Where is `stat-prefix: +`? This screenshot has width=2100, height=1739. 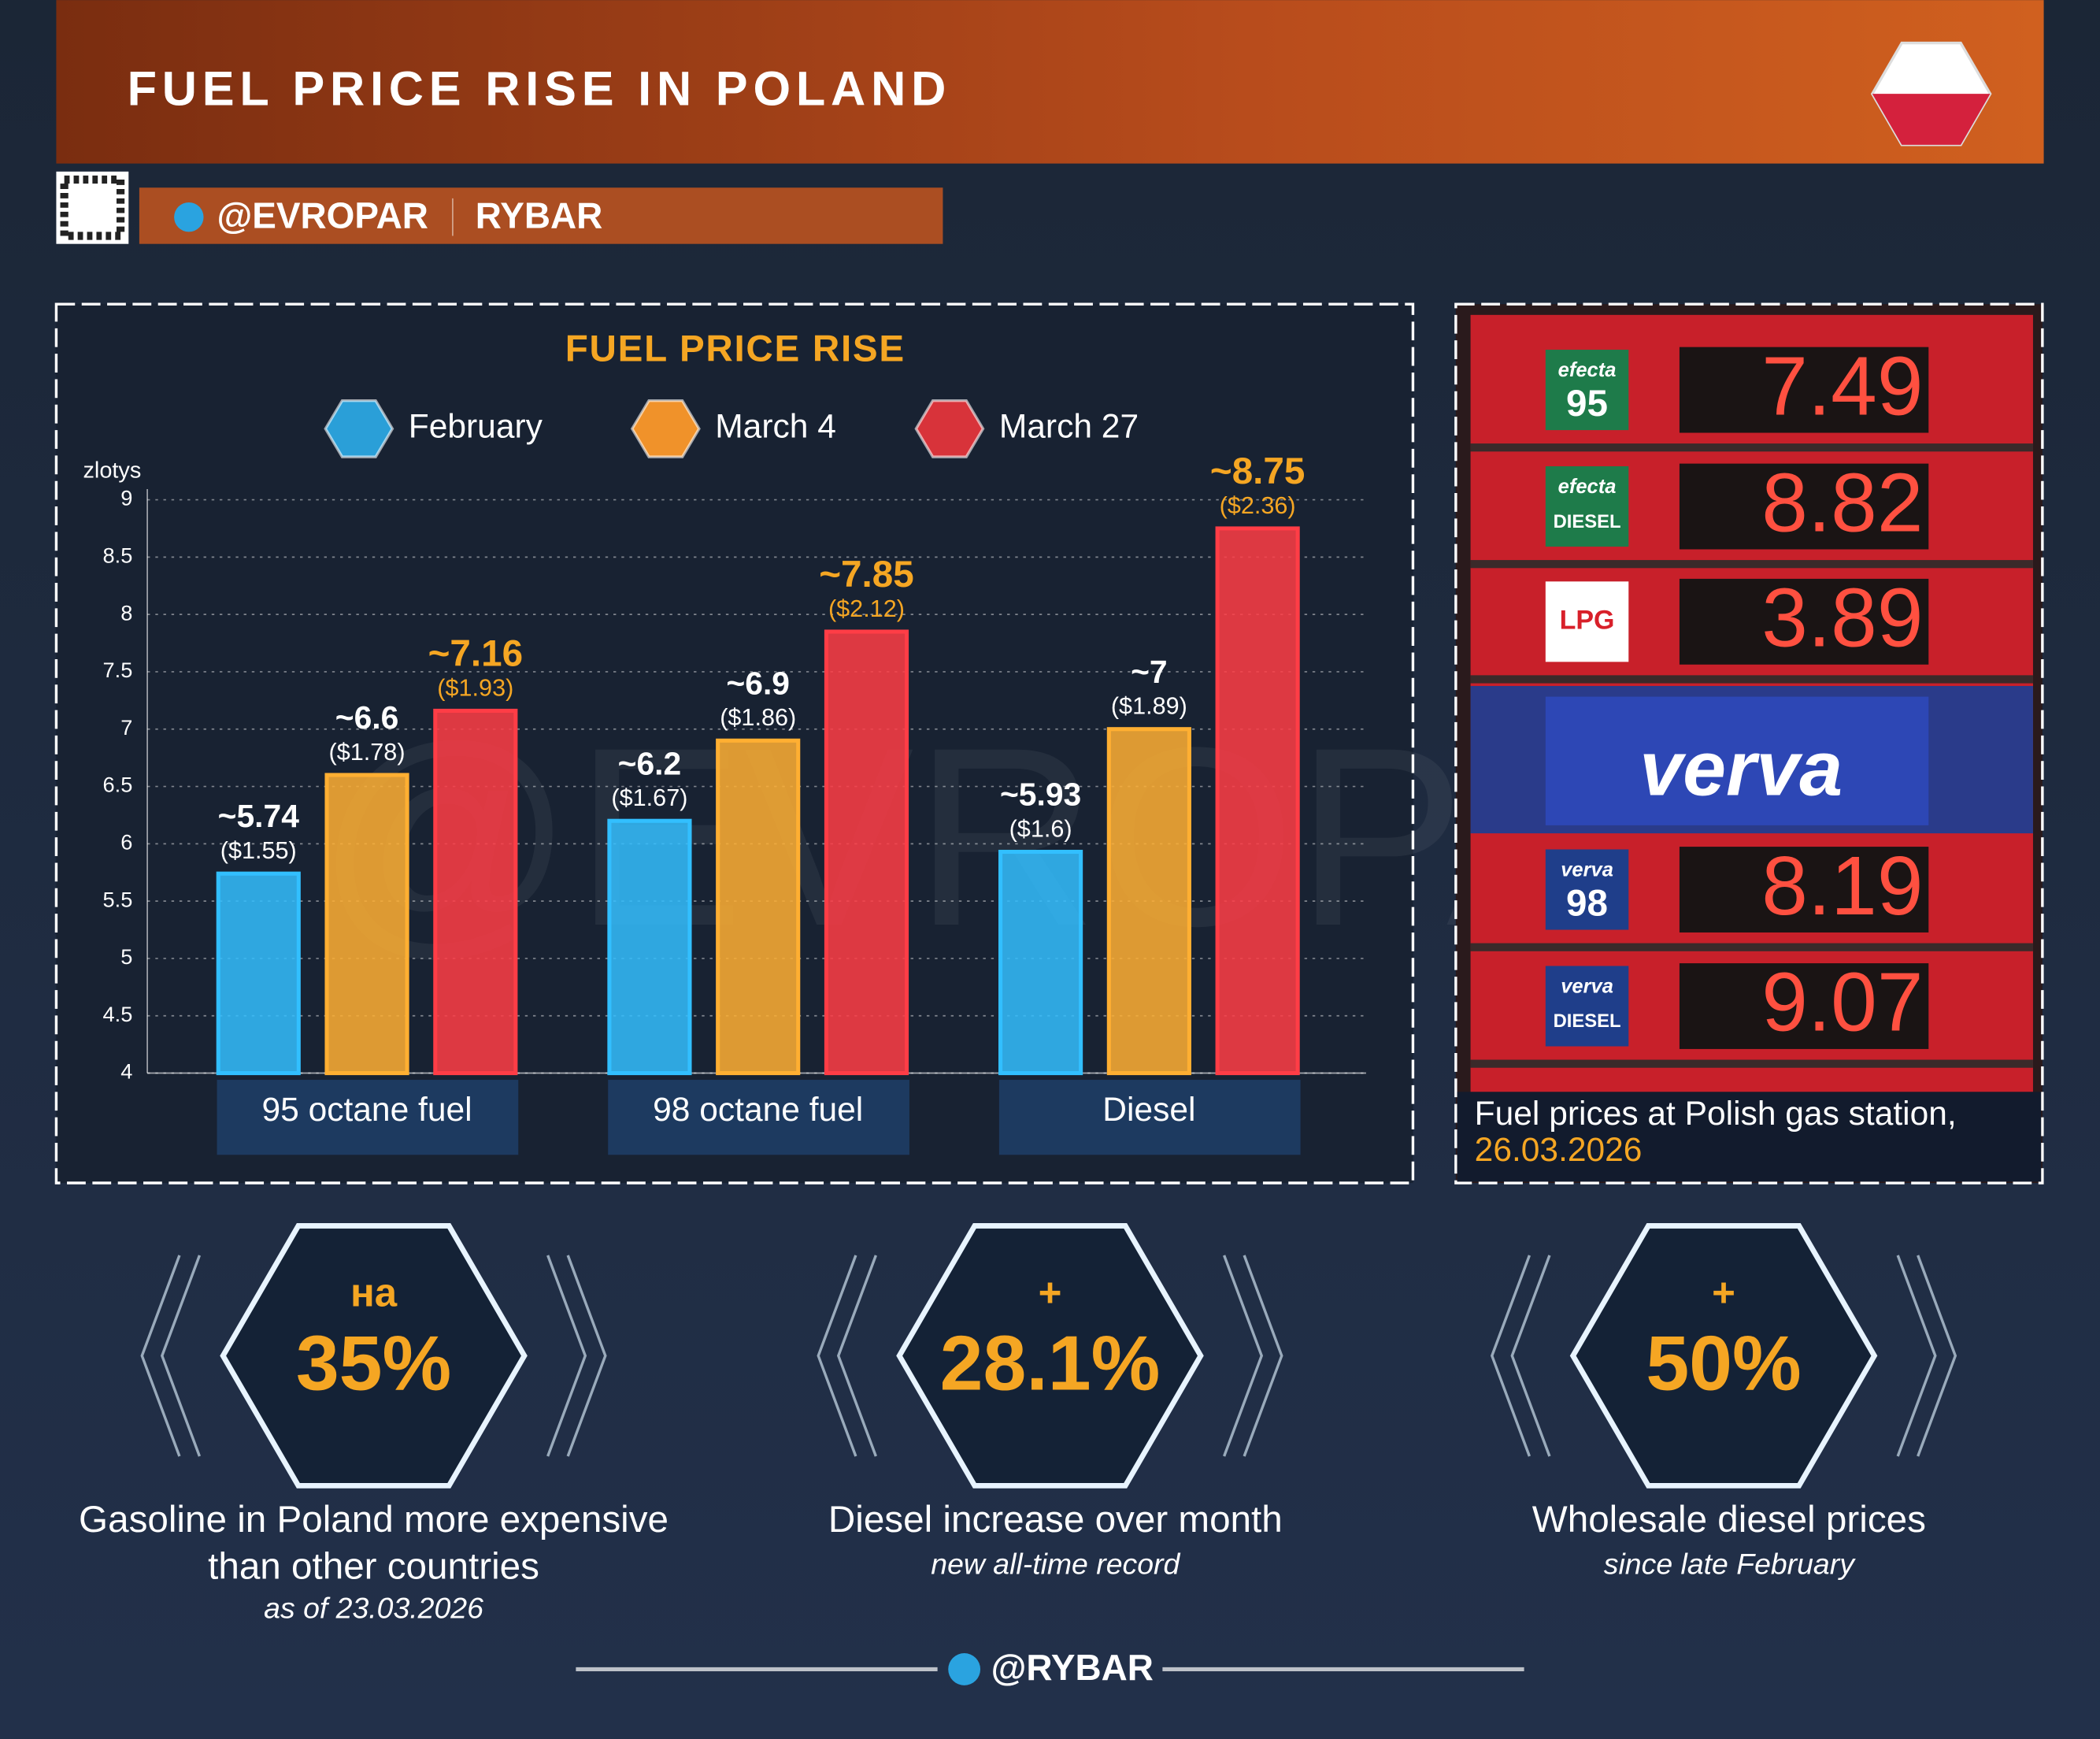 stat-prefix: + is located at coordinates (1050, 1292).